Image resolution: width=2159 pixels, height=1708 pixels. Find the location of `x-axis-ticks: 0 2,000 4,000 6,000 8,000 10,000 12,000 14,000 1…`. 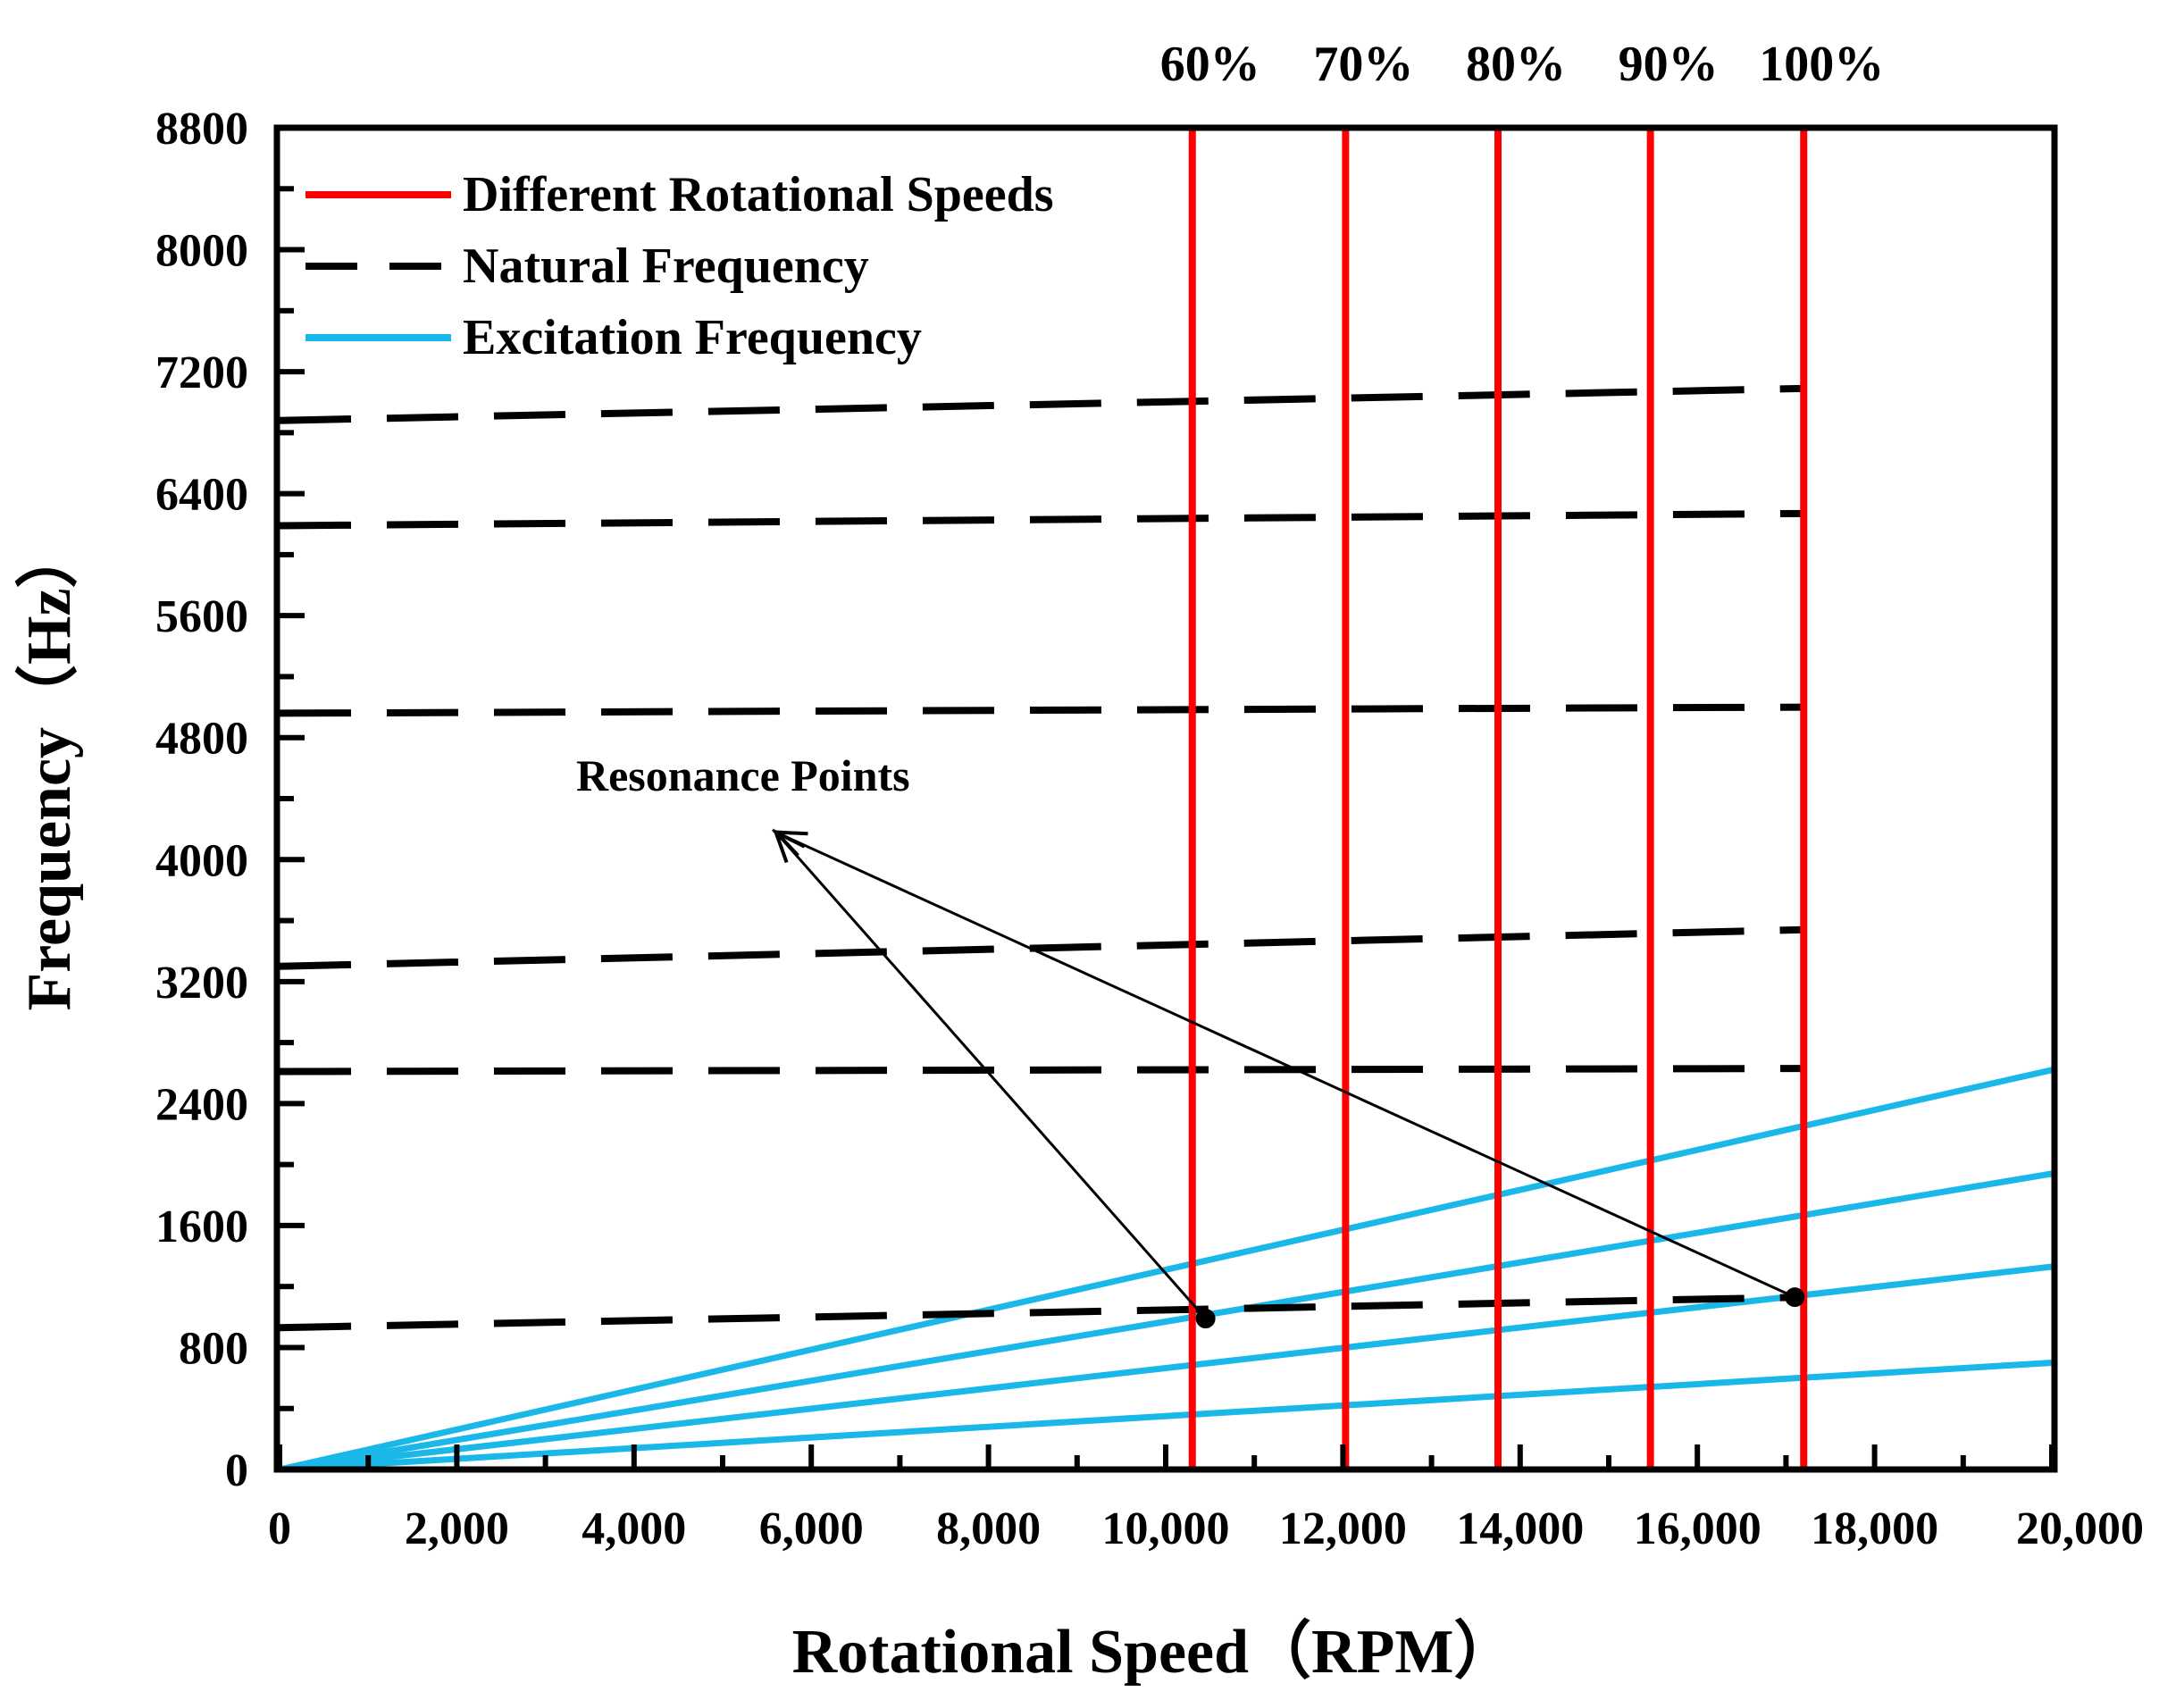

x-axis-ticks: 0 2,000 4,000 6,000 8,000 10,000 12,000 14,000 1… is located at coordinates (1206, 1499).